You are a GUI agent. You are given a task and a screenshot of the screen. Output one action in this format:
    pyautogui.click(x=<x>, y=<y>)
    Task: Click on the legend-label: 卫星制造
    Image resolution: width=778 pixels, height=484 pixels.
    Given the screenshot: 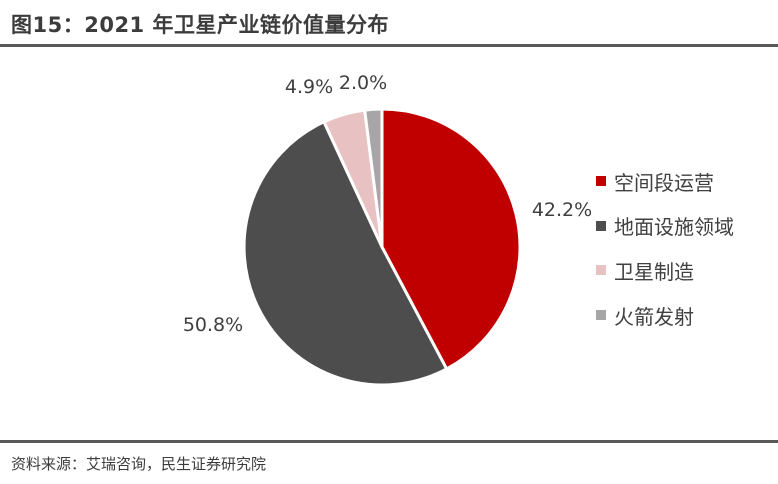 What is the action you would take?
    pyautogui.click(x=654, y=271)
    